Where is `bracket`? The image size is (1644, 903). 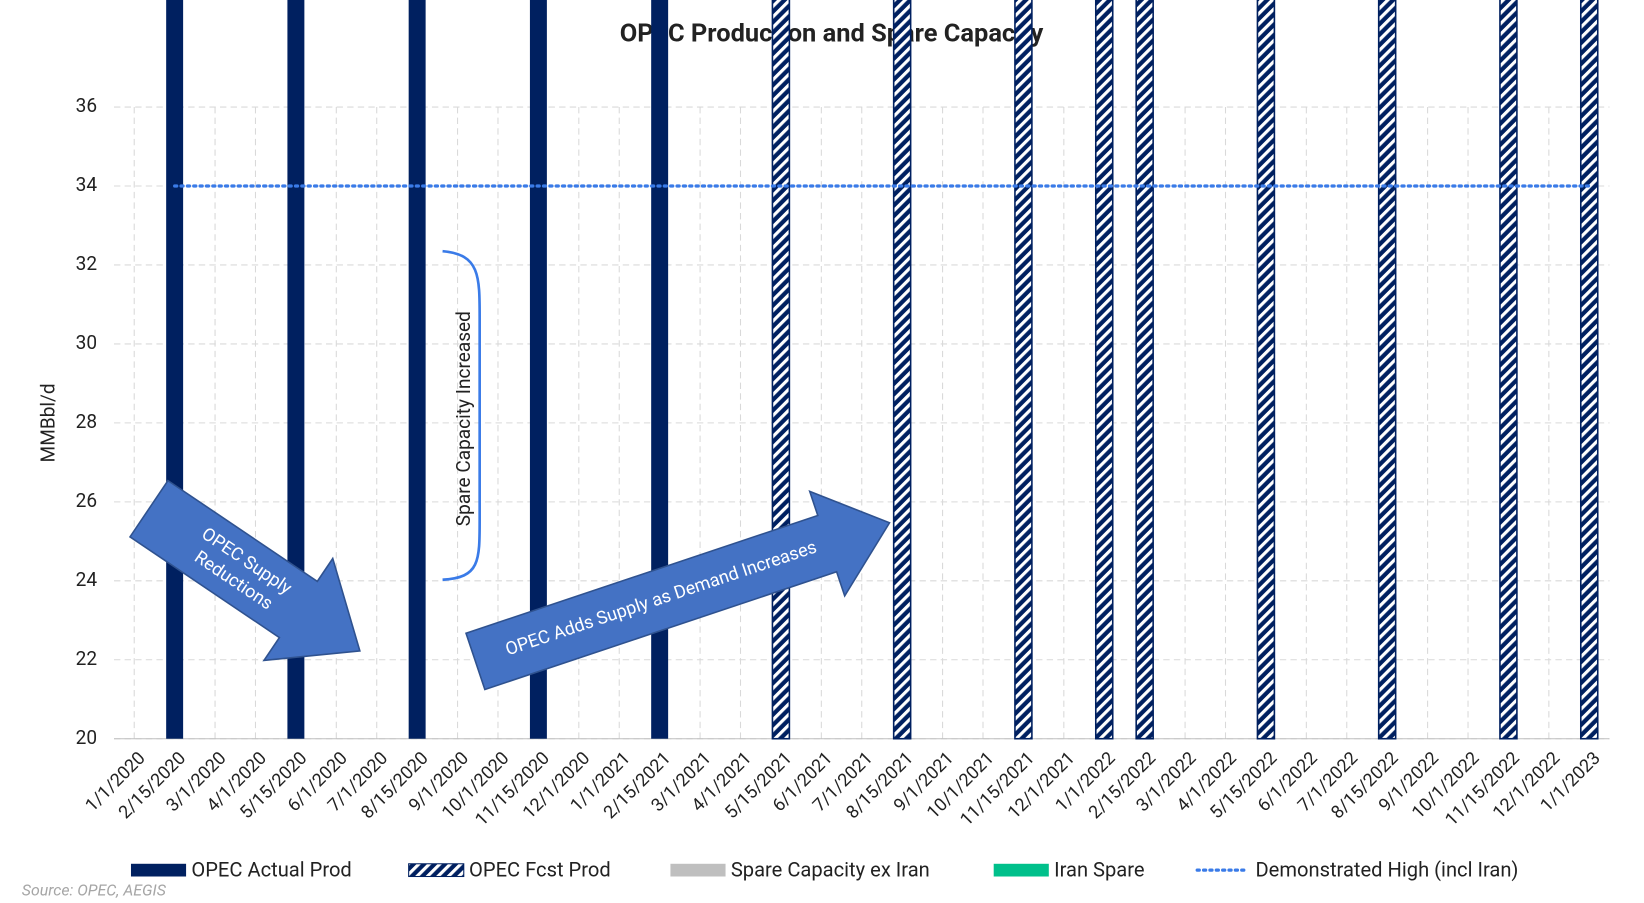
bracket is located at coordinates (461, 415).